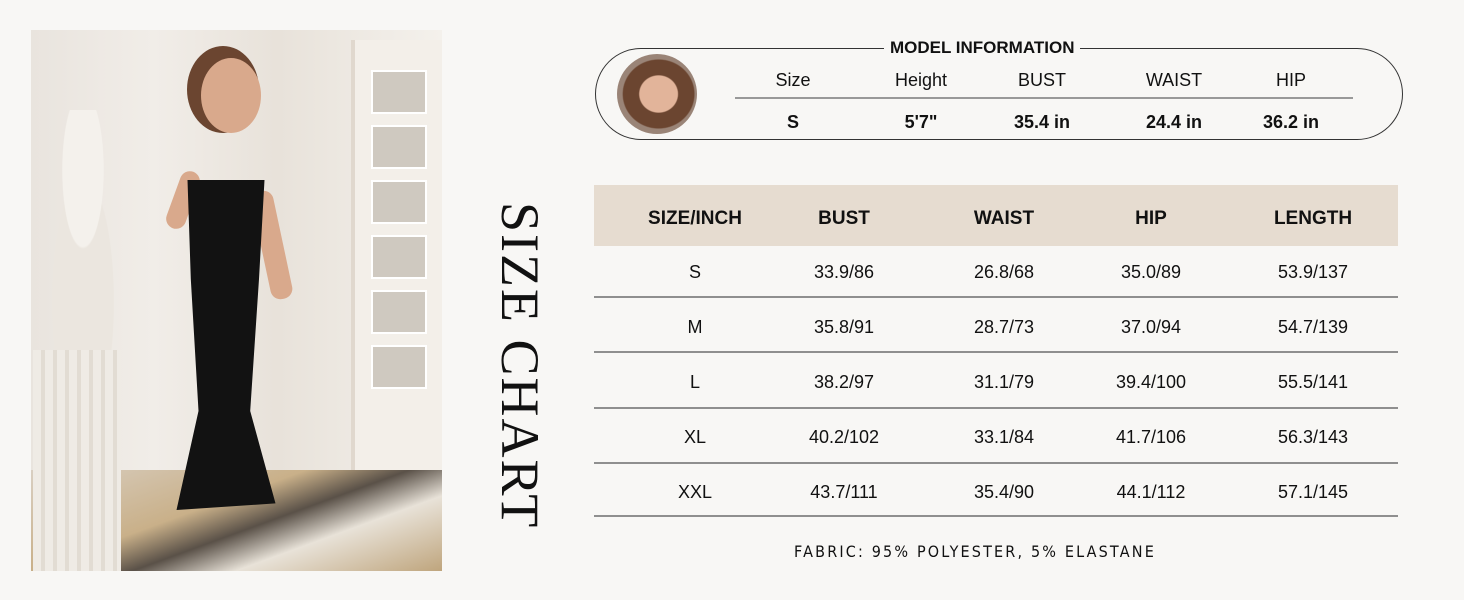  Describe the element at coordinates (1174, 80) in the screenshot. I see `model-info-header: WAIST` at that location.